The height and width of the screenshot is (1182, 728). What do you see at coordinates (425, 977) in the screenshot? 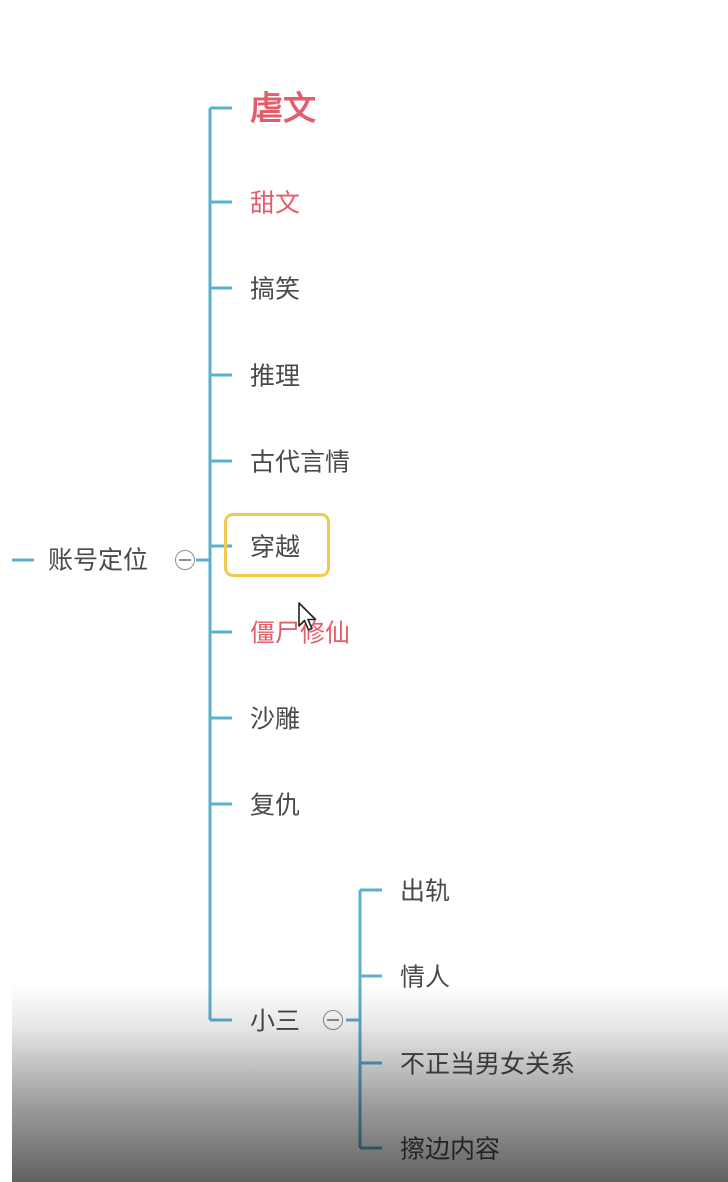
I see `subtopic-node: 情人` at bounding box center [425, 977].